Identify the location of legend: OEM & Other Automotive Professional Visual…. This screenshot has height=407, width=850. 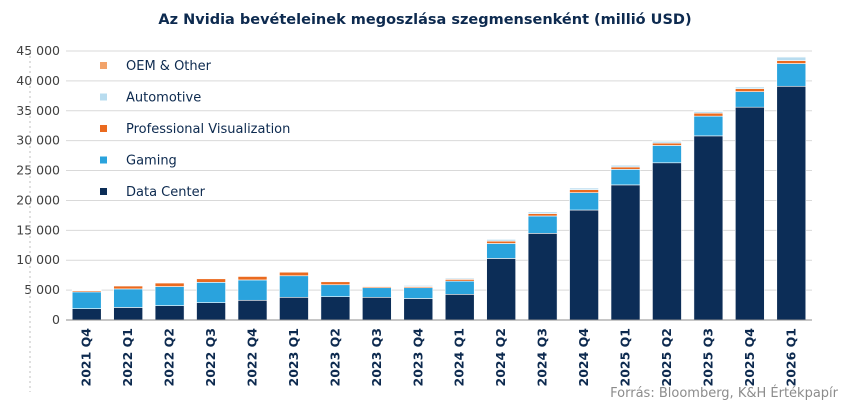
(195, 129).